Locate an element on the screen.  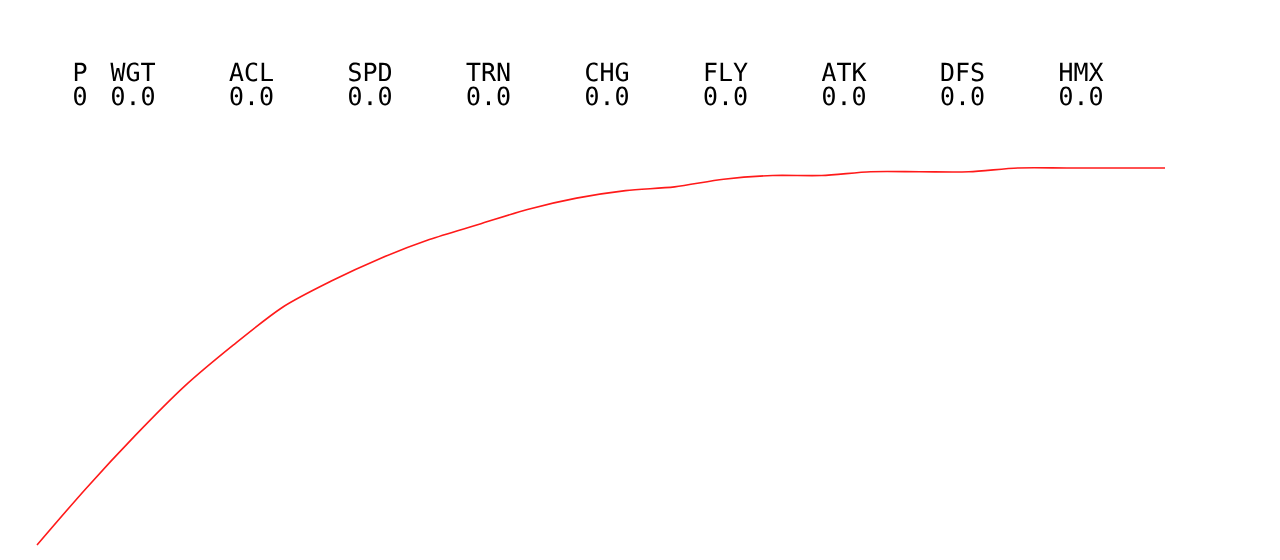
text: FLY is located at coordinates (726, 72).